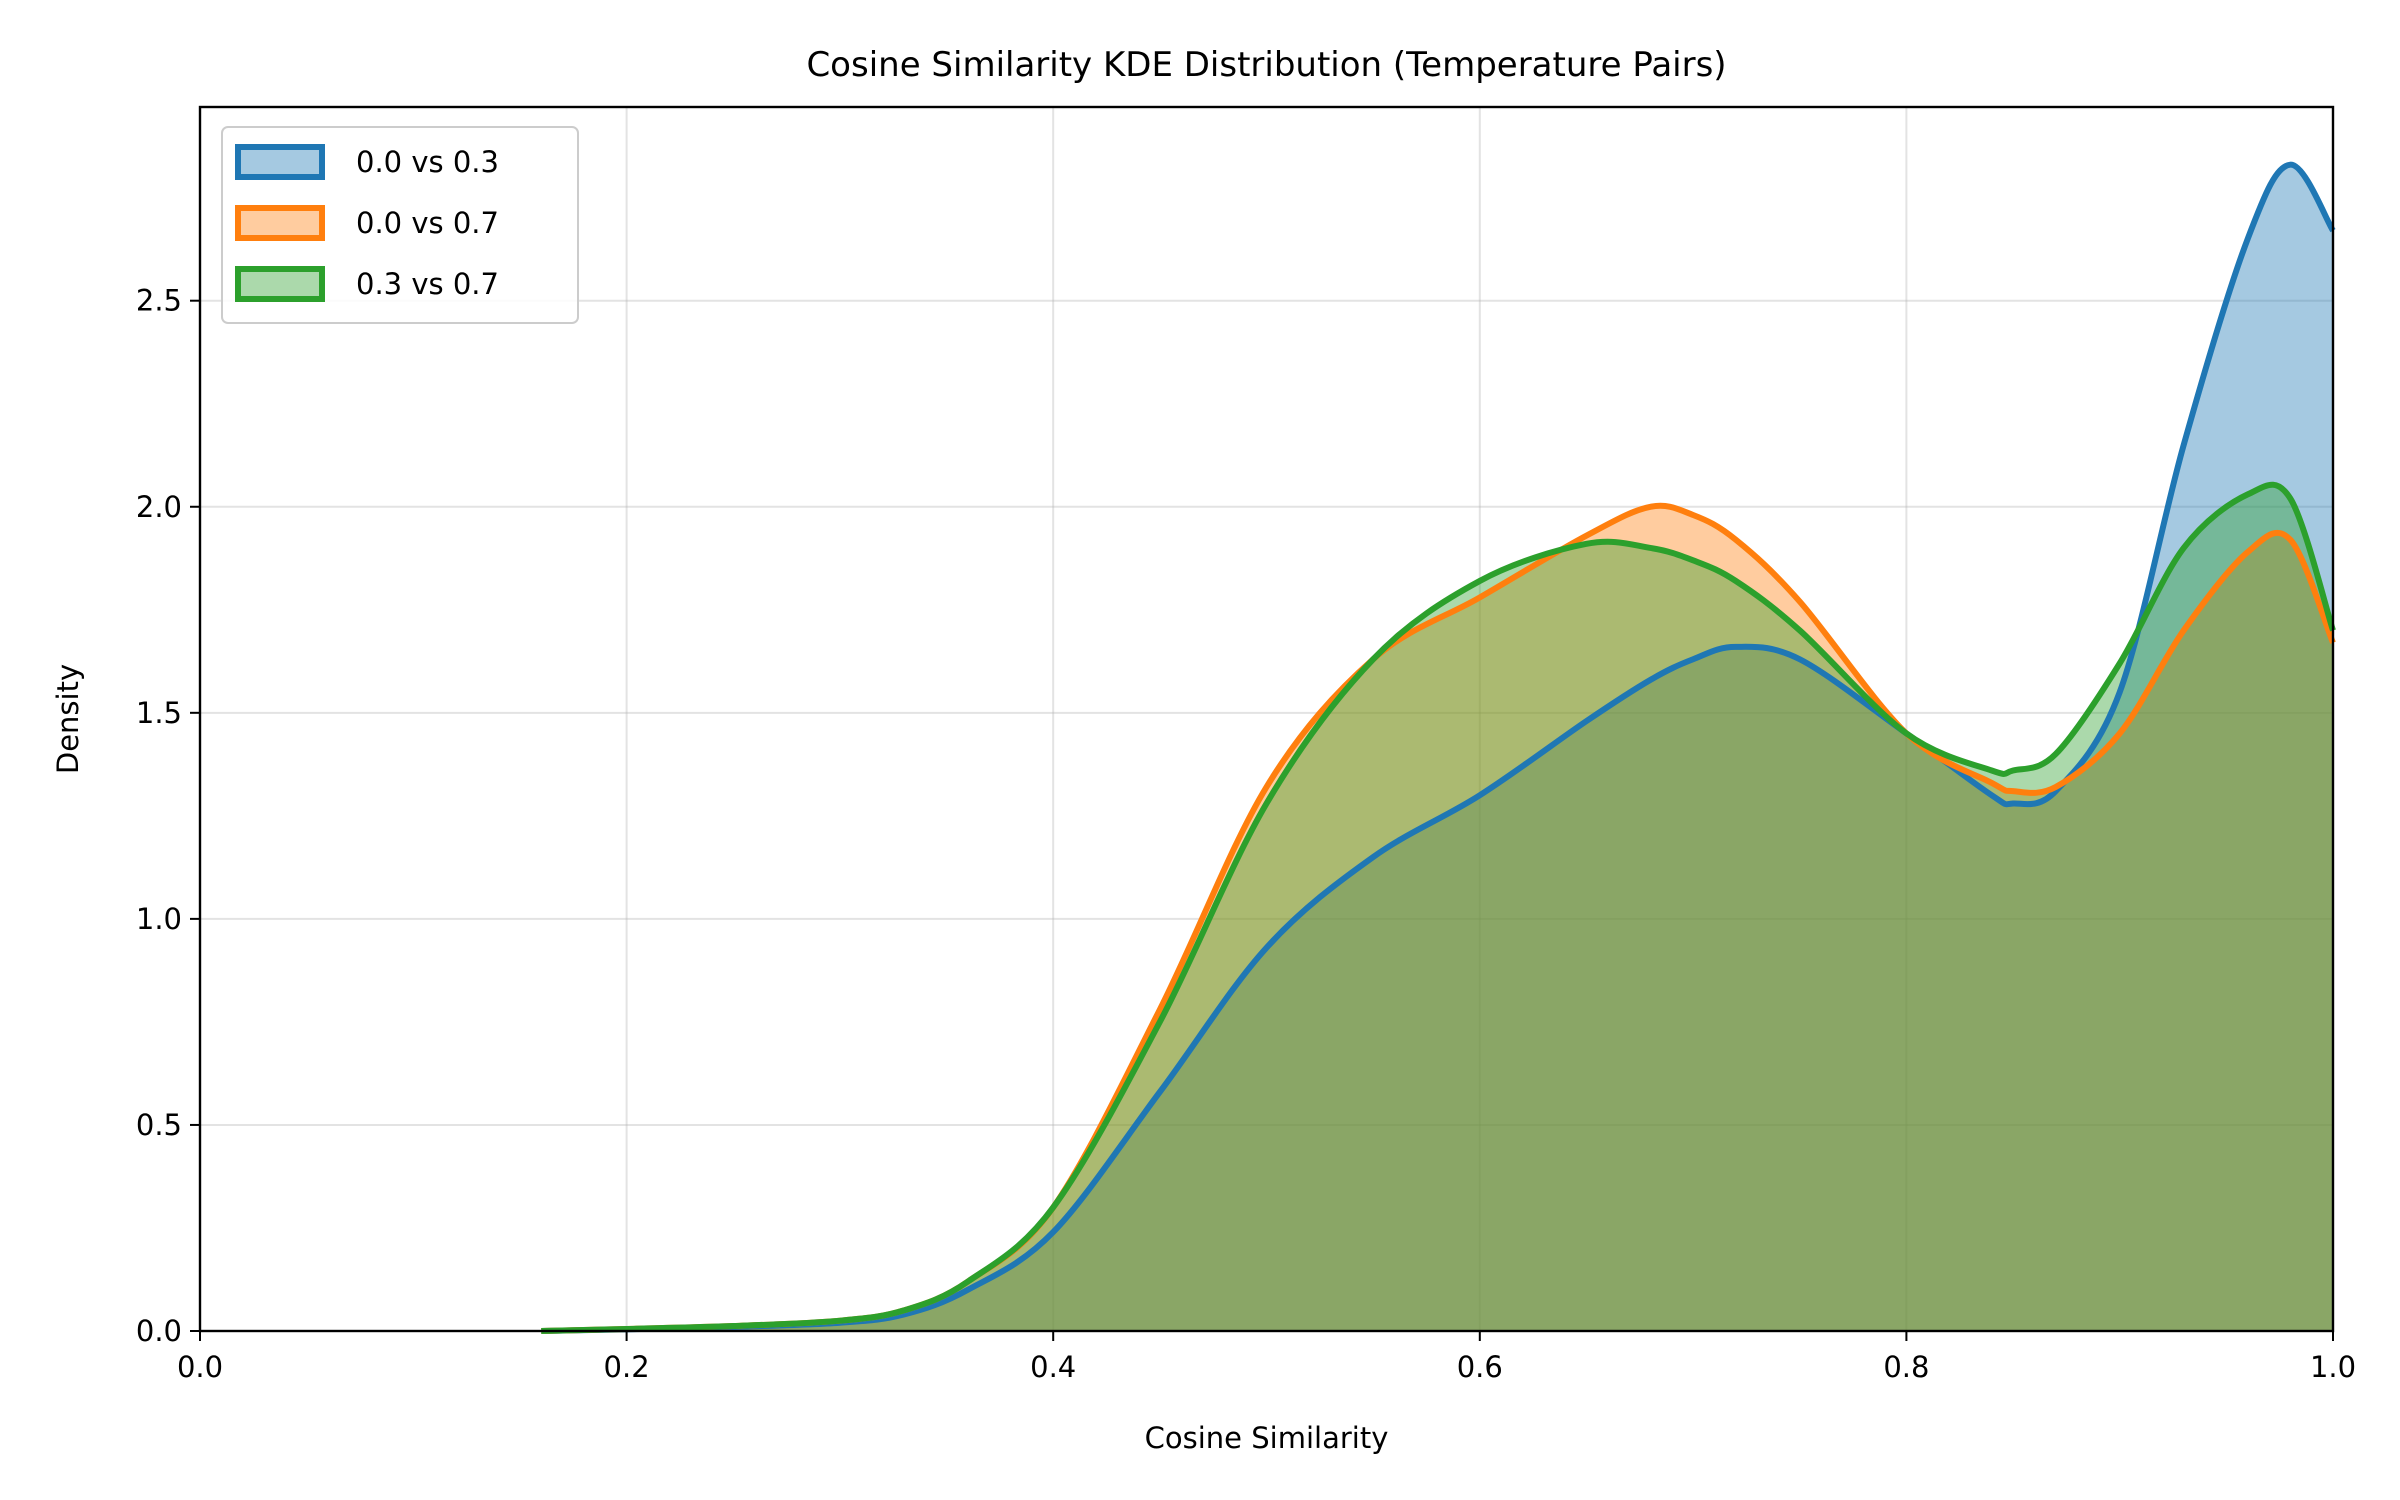 This screenshot has width=2400, height=1500. What do you see at coordinates (2333, 1367) in the screenshot?
I see `x-tick-label: 1.0` at bounding box center [2333, 1367].